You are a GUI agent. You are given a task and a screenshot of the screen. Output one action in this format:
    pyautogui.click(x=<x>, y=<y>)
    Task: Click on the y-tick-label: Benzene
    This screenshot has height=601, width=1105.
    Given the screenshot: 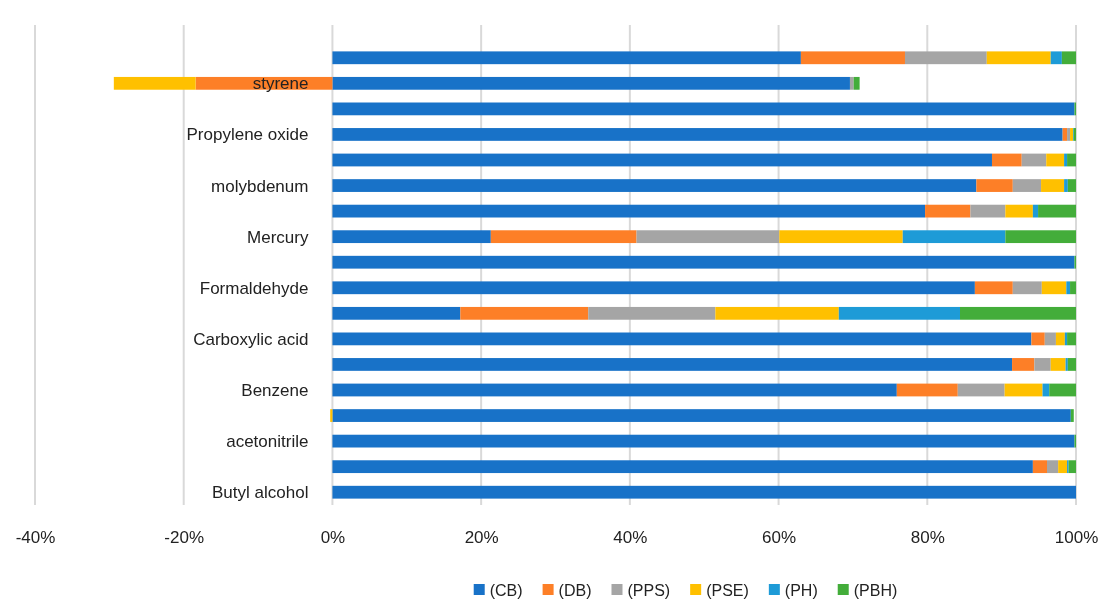 What is the action you would take?
    pyautogui.click(x=275, y=390)
    